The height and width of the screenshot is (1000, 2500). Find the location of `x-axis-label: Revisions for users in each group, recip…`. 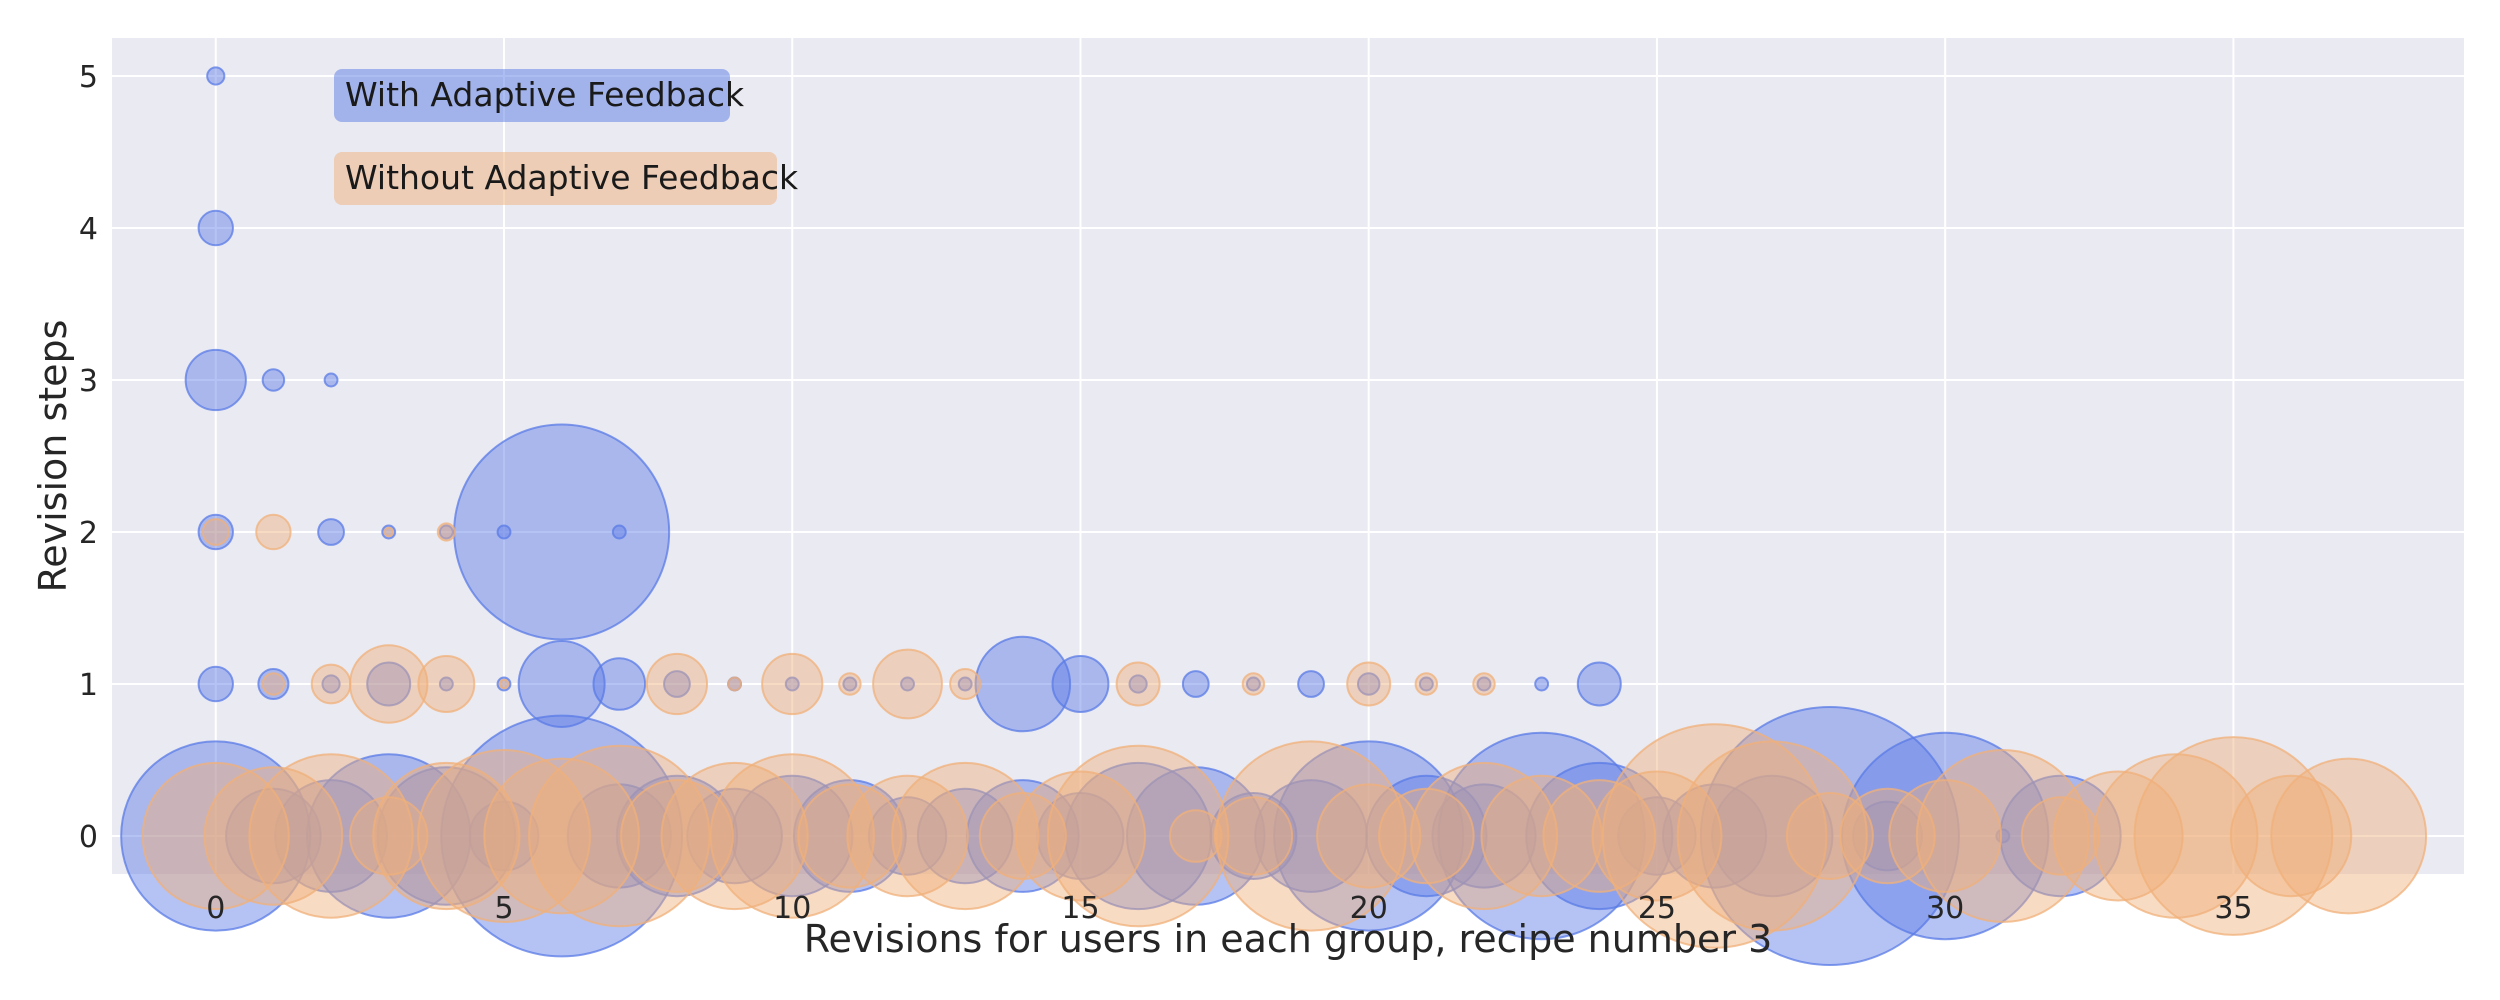

x-axis-label: Revisions for users in each group, recip… is located at coordinates (1288, 939).